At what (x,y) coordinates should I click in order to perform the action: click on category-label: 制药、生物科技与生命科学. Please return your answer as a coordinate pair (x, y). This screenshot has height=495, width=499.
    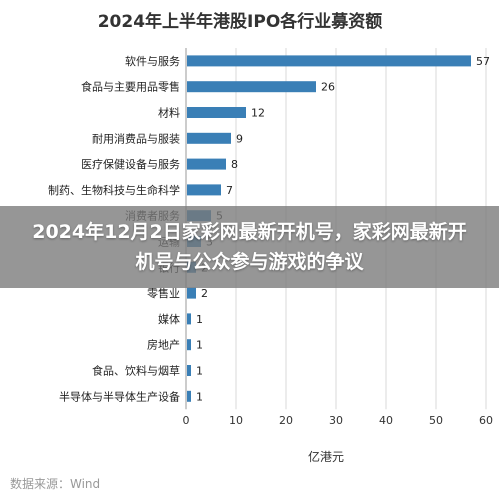
    Looking at the image, I should click on (114, 190).